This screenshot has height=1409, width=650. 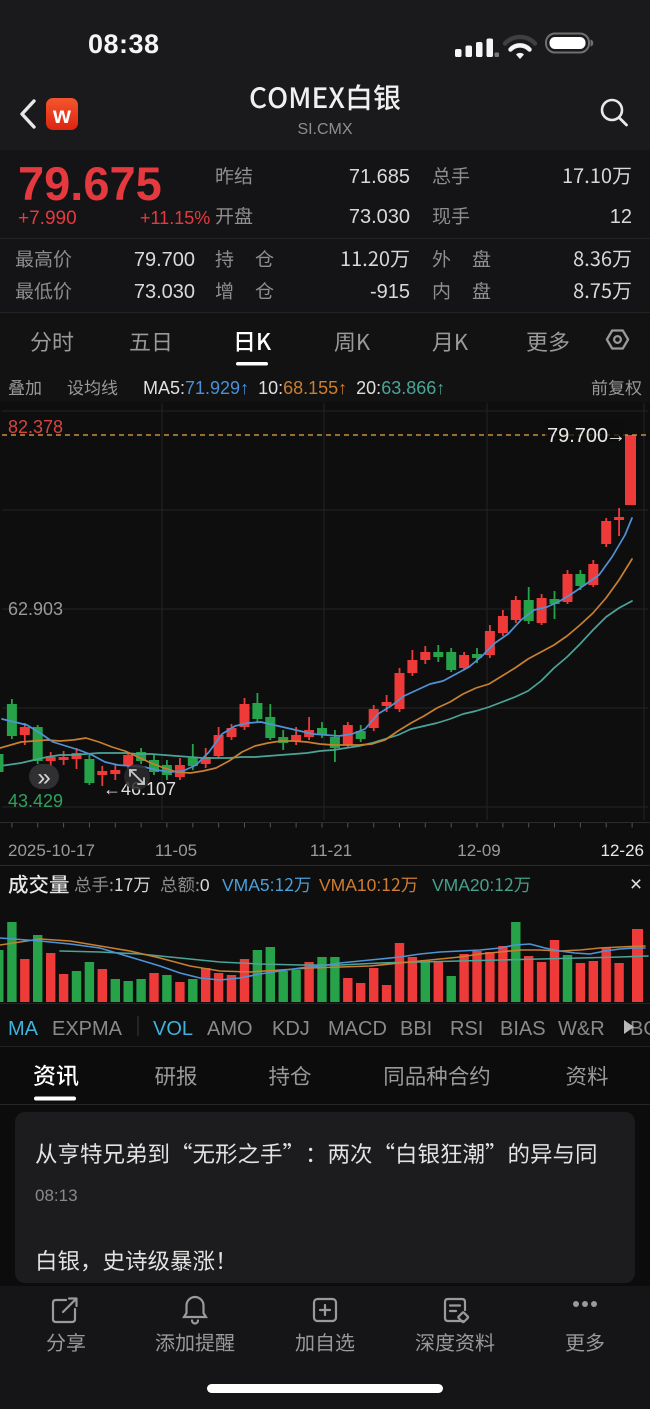 I want to click on svg-text: BIAS, so click(x=523, y=1029).